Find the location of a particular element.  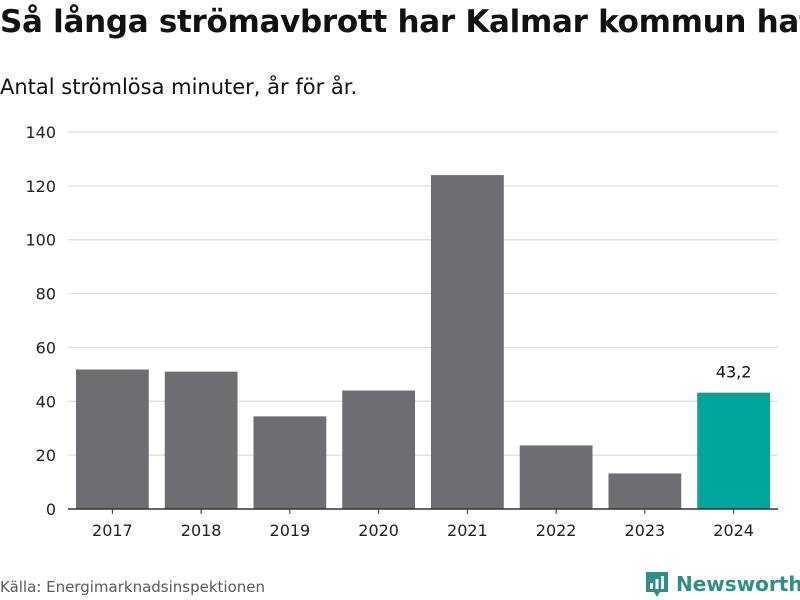

x-tick-label: 2023 is located at coordinates (645, 530).